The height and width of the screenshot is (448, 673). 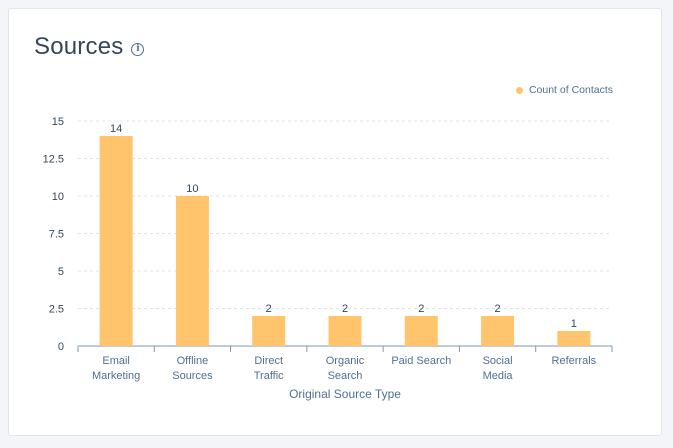 What do you see at coordinates (192, 189) in the screenshot?
I see `data-label: 10` at bounding box center [192, 189].